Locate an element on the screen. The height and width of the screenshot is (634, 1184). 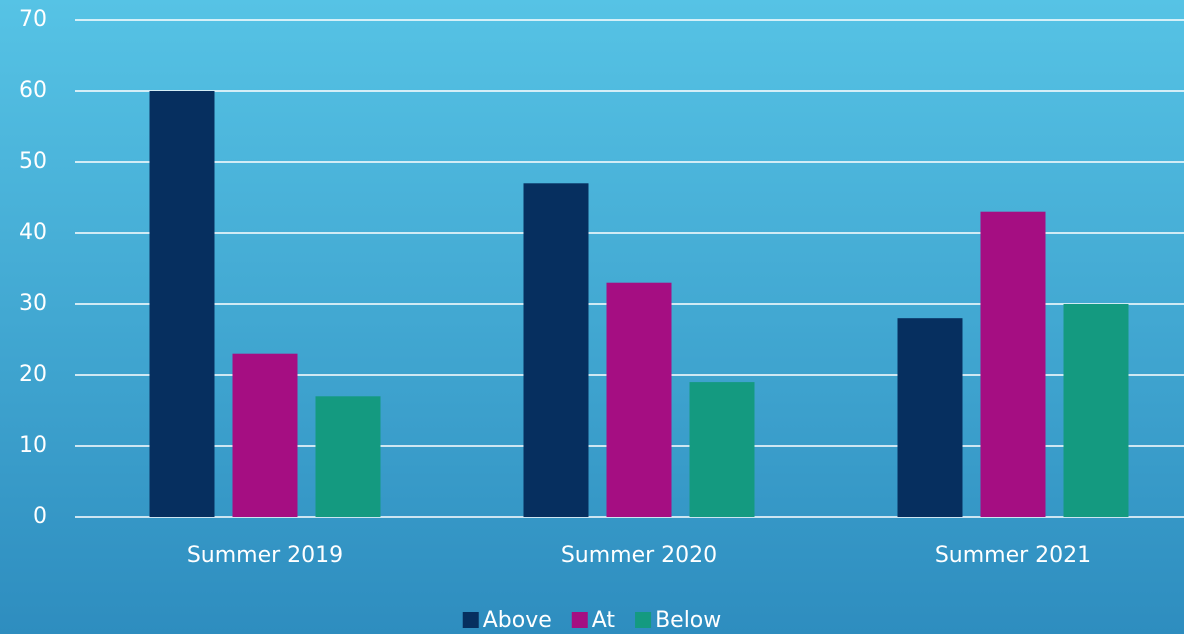
legend-label: Above is located at coordinates (517, 620).